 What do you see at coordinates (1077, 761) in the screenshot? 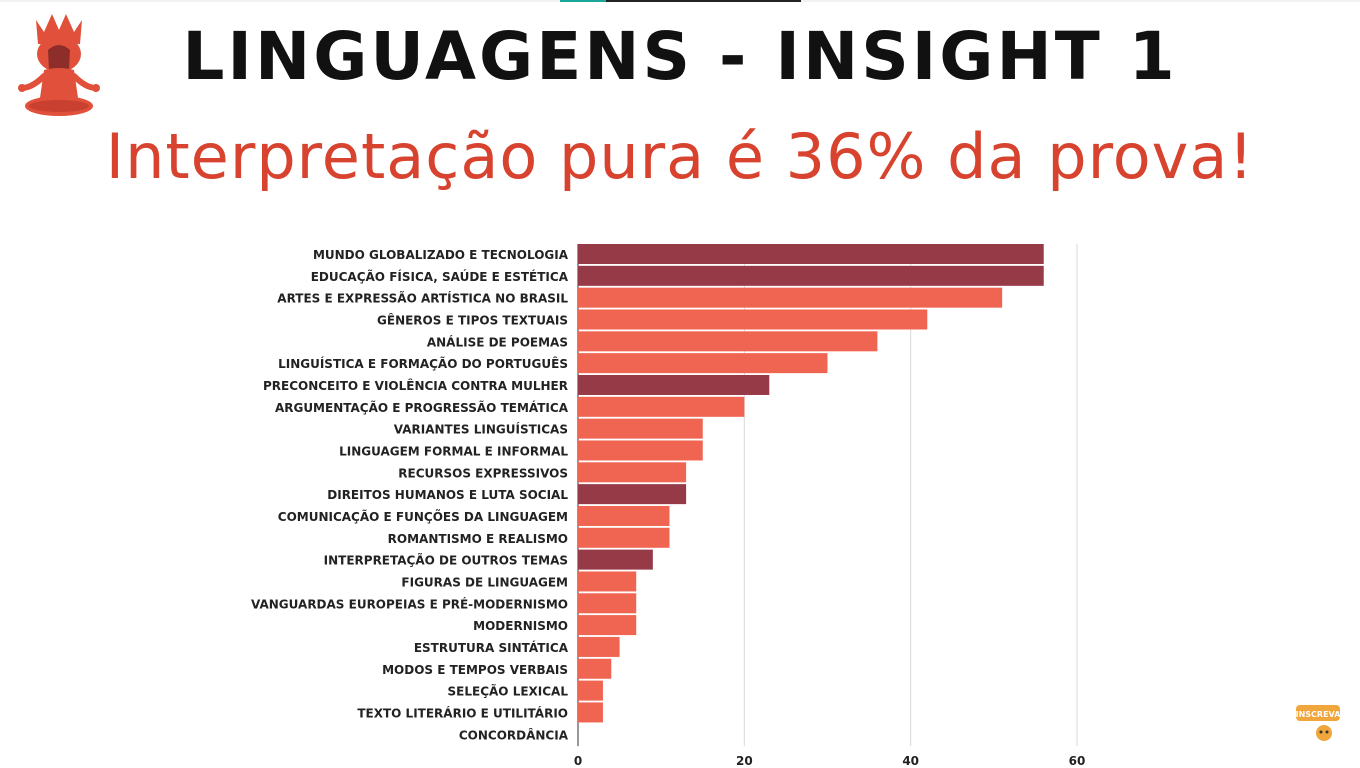
I see `x-tick-label: 60` at bounding box center [1077, 761].